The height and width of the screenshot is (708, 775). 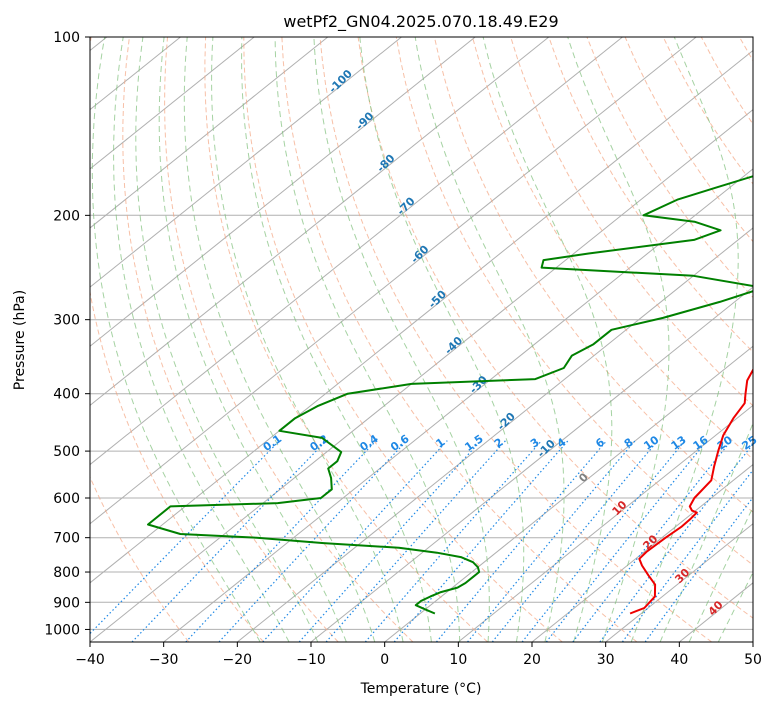 I want to click on chart-title: wetPf2_GN04.2025.070.18.49.E29, so click(x=420, y=22).